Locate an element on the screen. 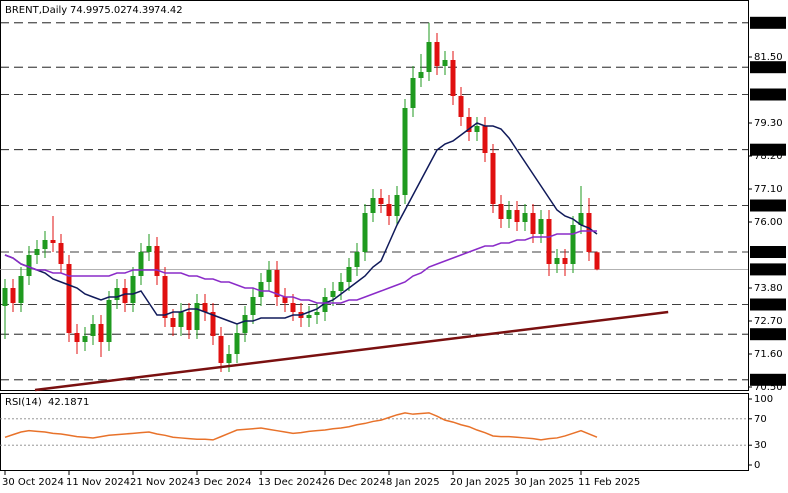 The height and width of the screenshot is (493, 788). trendline is located at coordinates (351, 351).